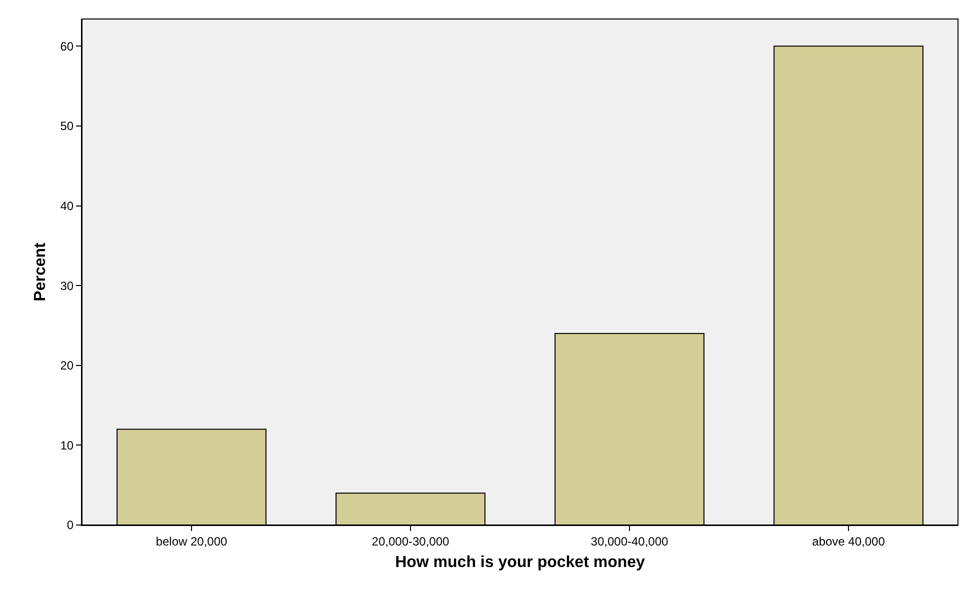 This screenshot has height=598, width=978. Describe the element at coordinates (520, 563) in the screenshot. I see `x-axis-title: How much is your pocket money` at that location.